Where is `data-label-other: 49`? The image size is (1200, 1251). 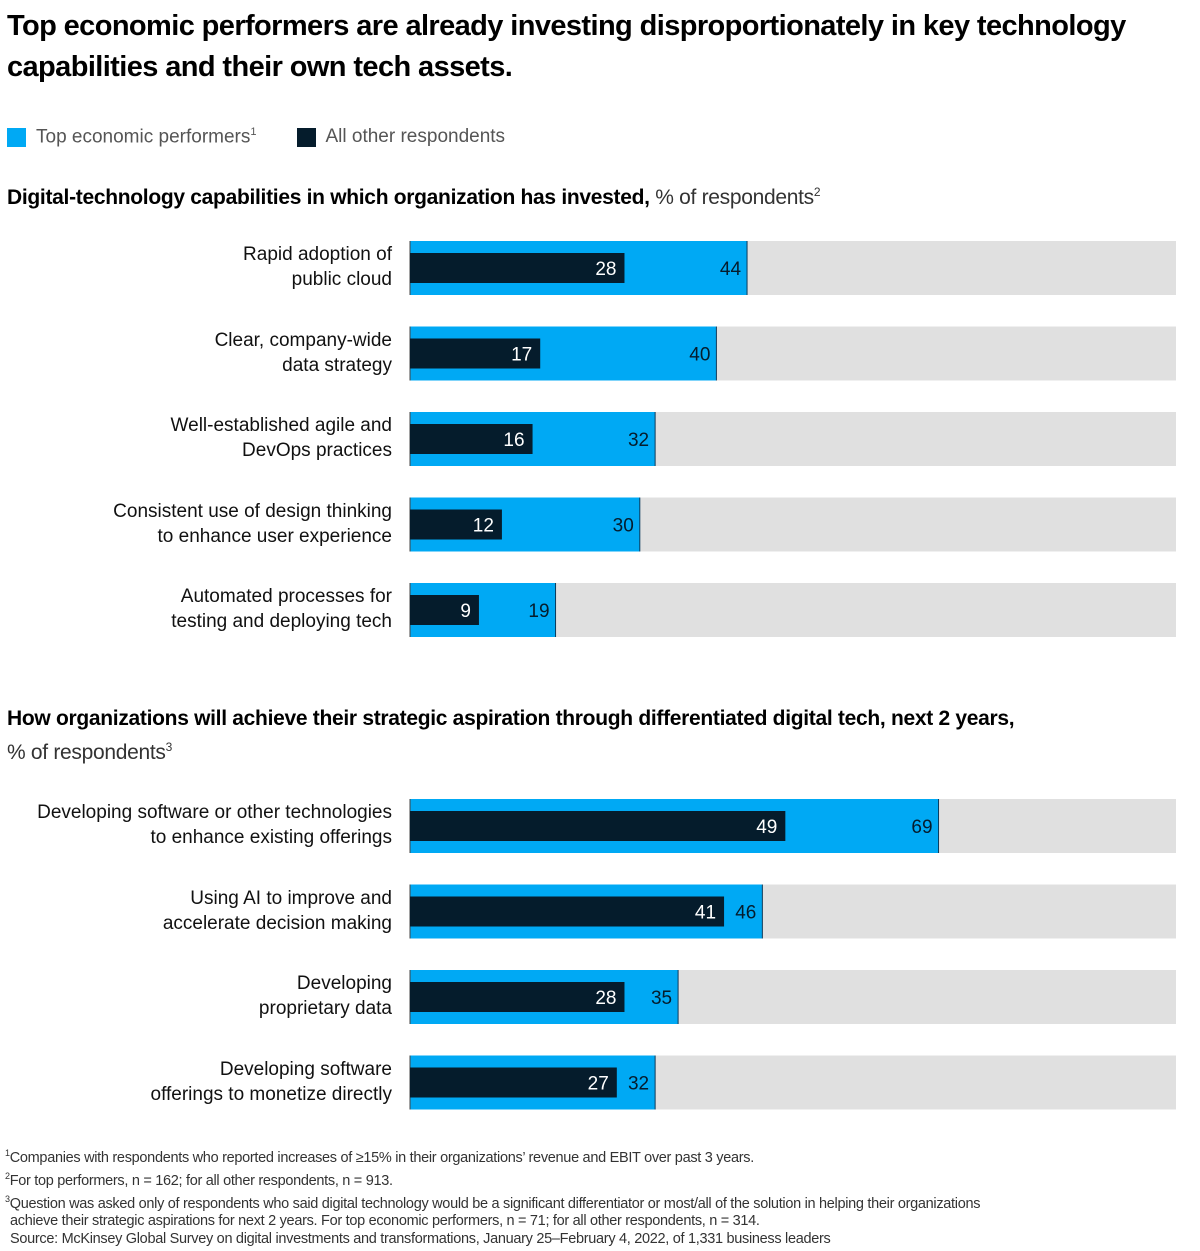 data-label-other: 49 is located at coordinates (766, 827).